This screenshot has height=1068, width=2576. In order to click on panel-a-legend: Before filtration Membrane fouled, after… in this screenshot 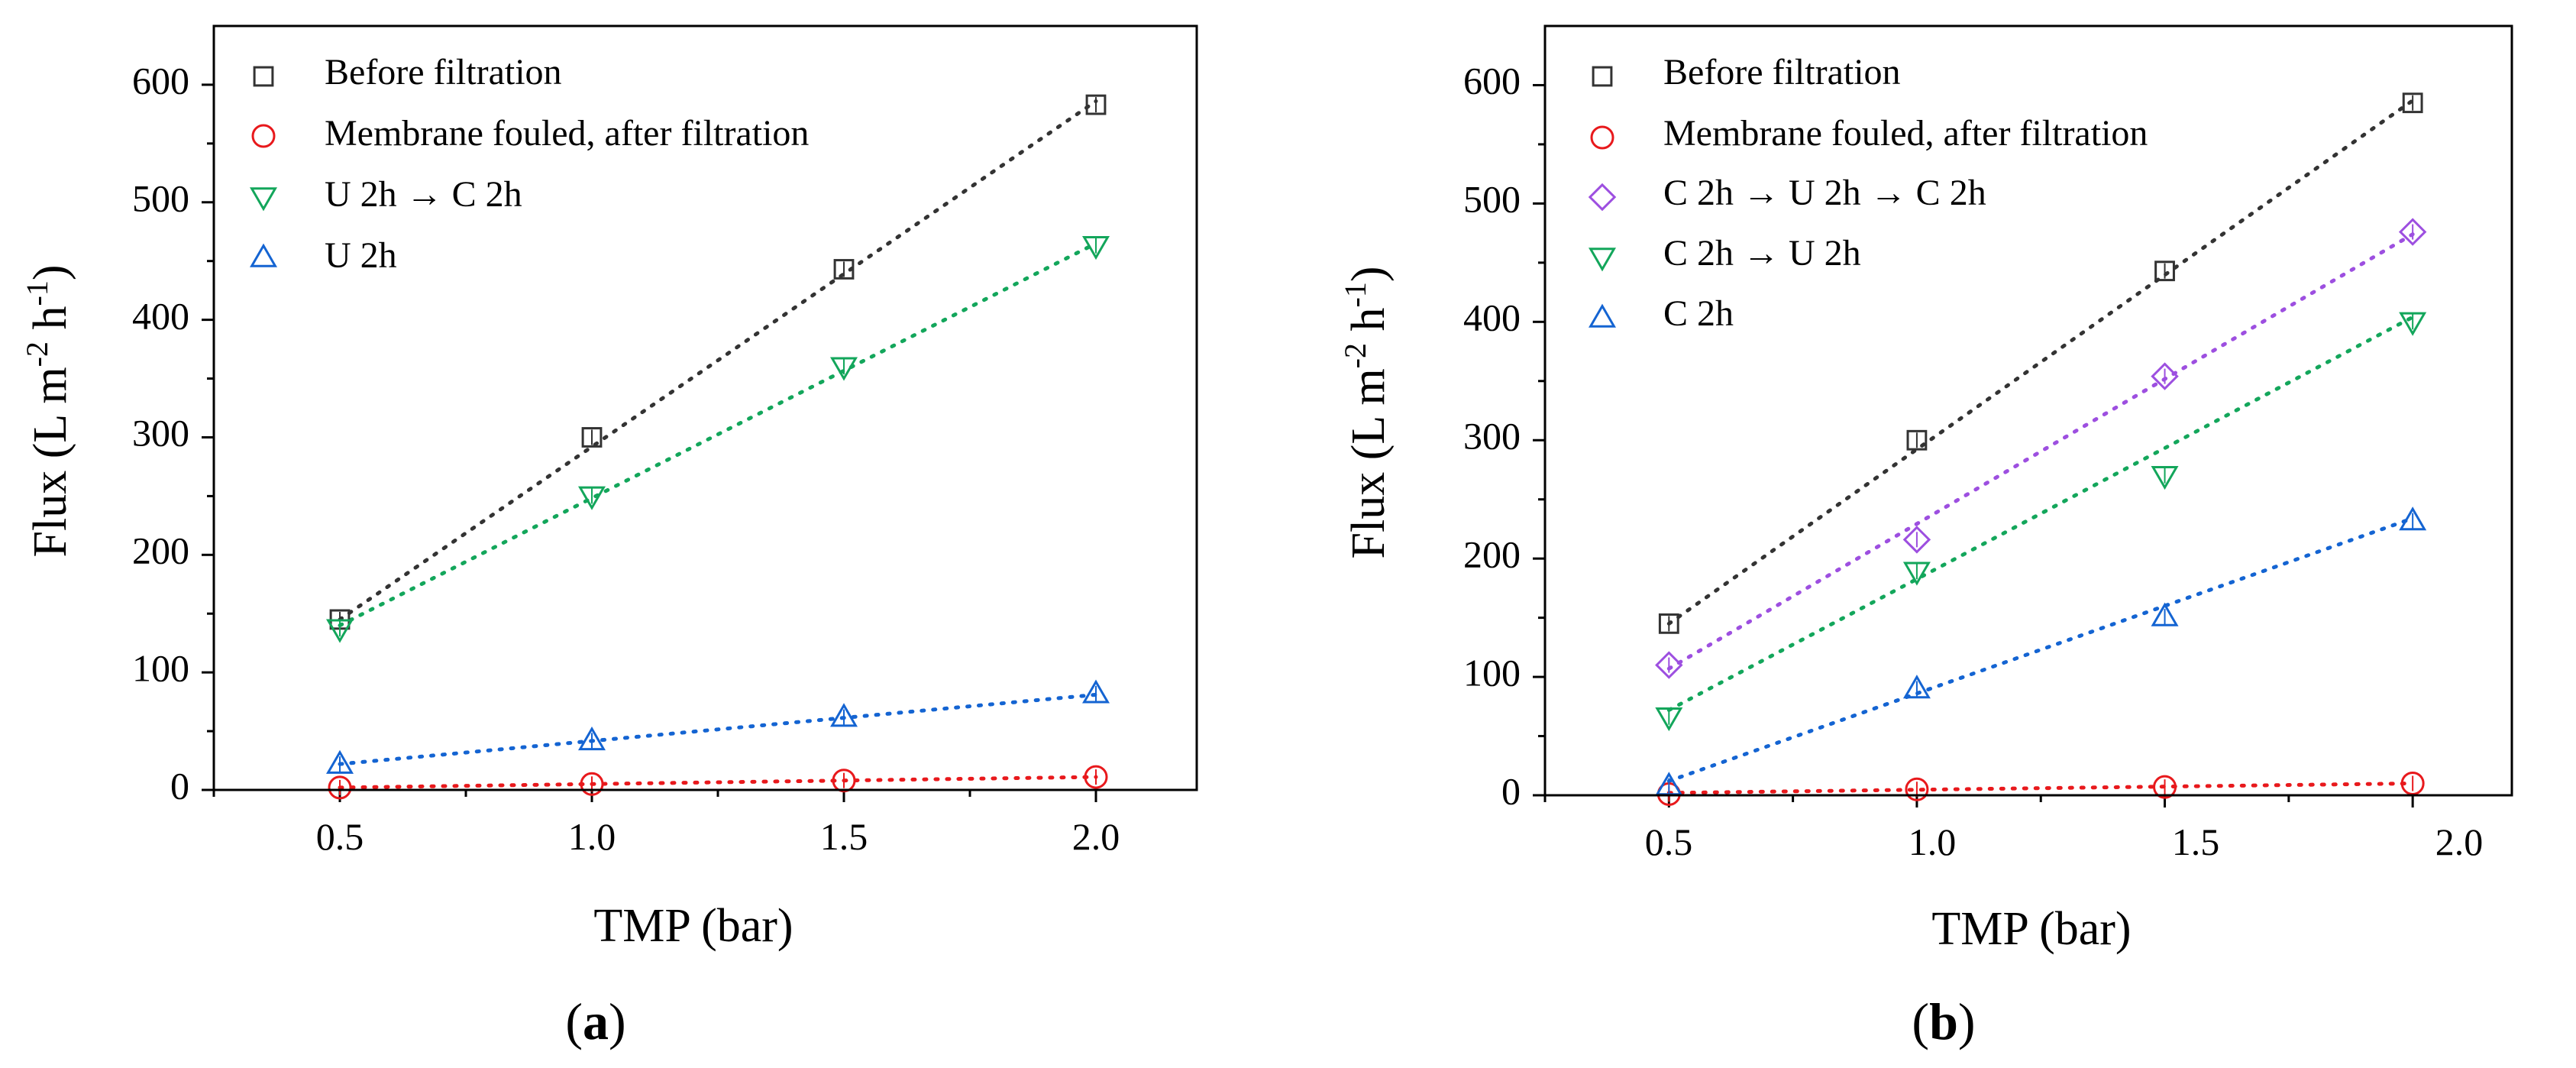, I will do `click(529, 164)`.